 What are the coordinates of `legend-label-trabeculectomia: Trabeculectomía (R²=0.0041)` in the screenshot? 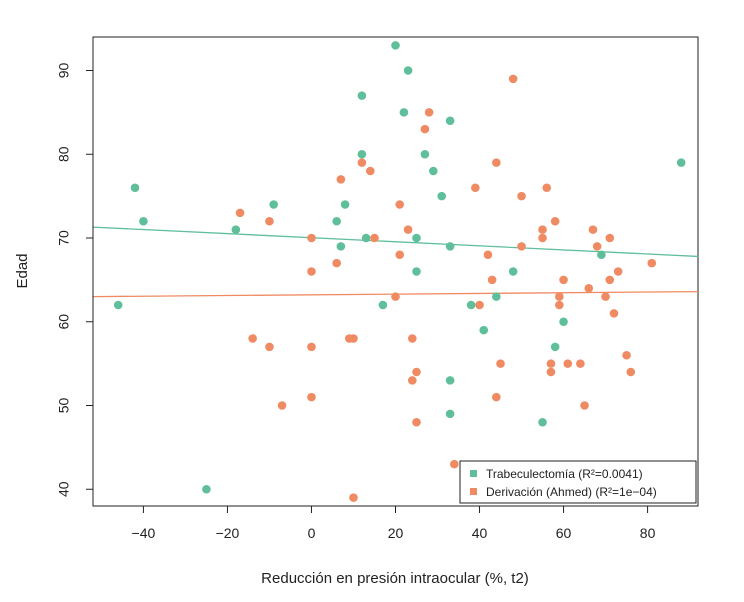 It's located at (564, 474).